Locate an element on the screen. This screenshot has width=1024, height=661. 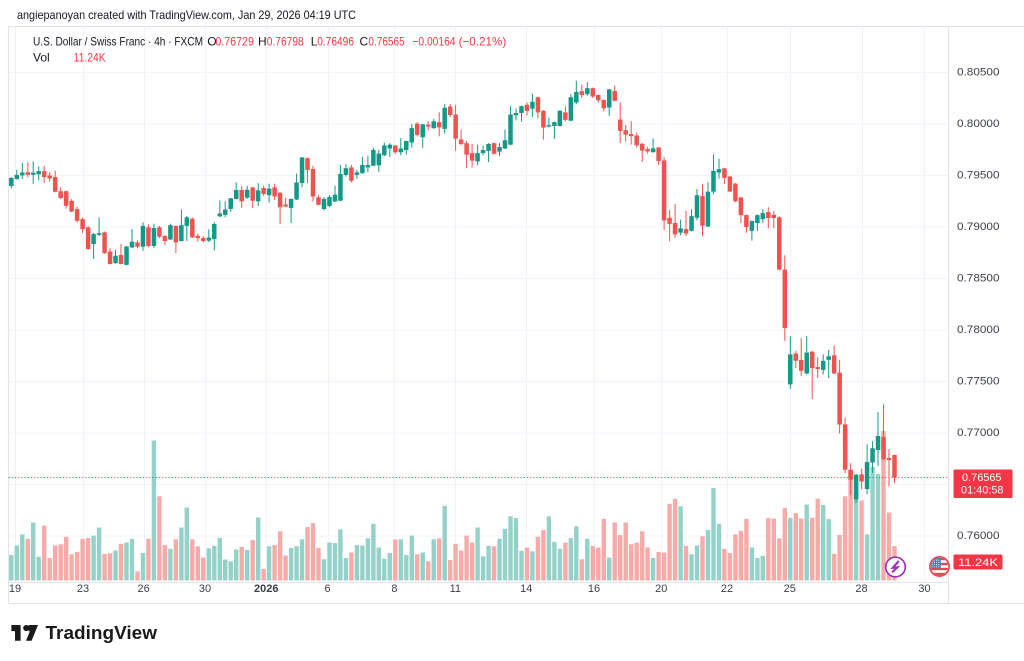
svg-text: O is located at coordinates (211, 42).